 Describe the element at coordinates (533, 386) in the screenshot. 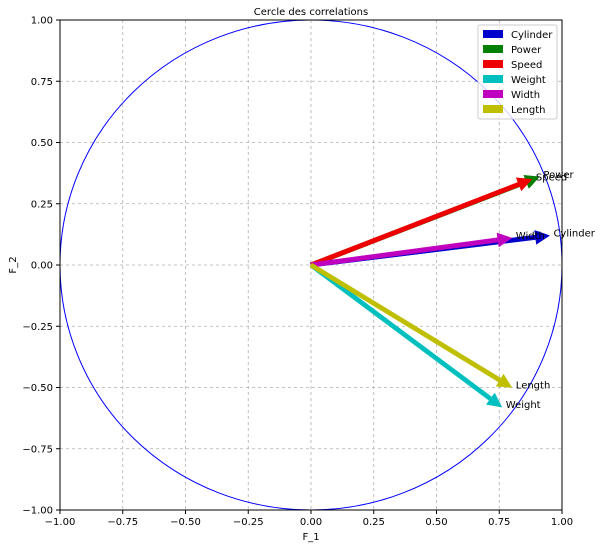

I see `arrow-label-length: Length` at that location.